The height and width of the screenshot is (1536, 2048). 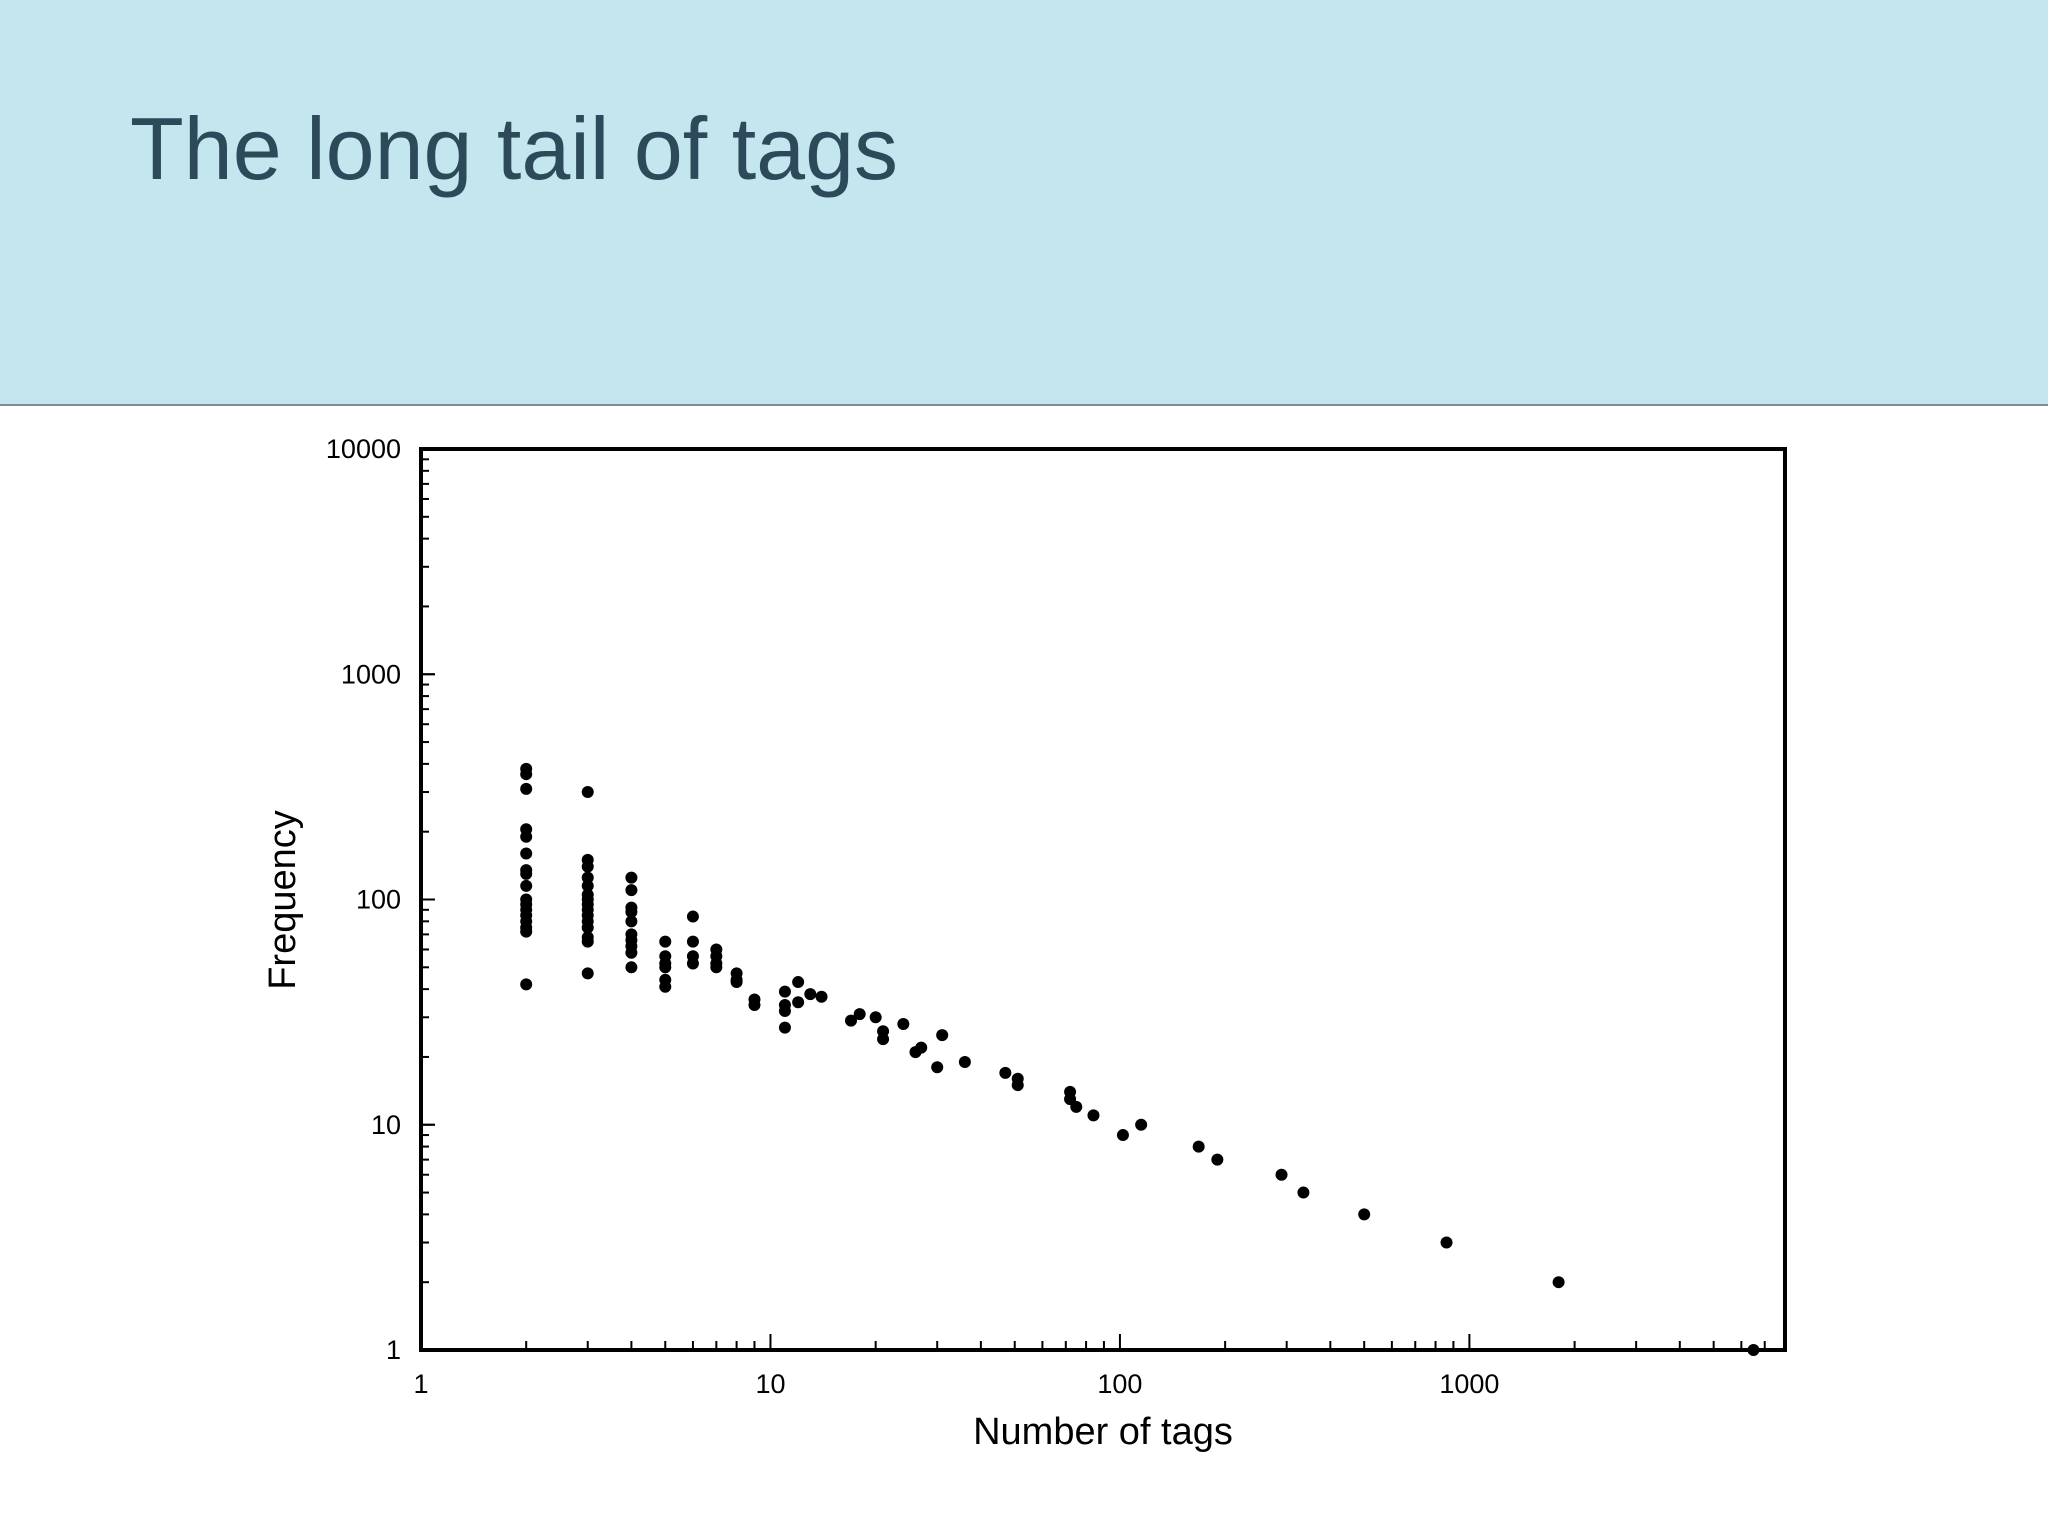 I want to click on slide-title: The long tail of tags, so click(x=514, y=148).